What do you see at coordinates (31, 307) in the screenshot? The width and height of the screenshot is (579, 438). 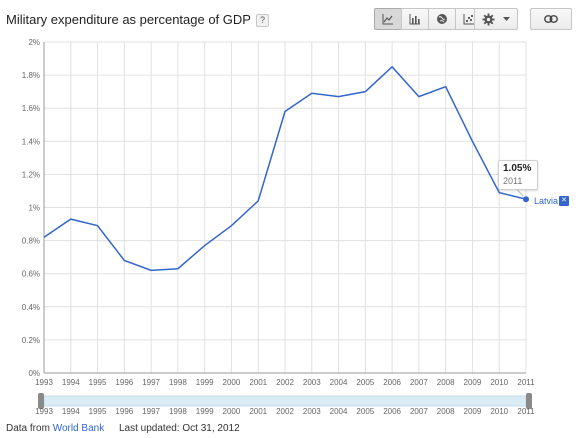 I see `y-tick-label: 0.4%` at bounding box center [31, 307].